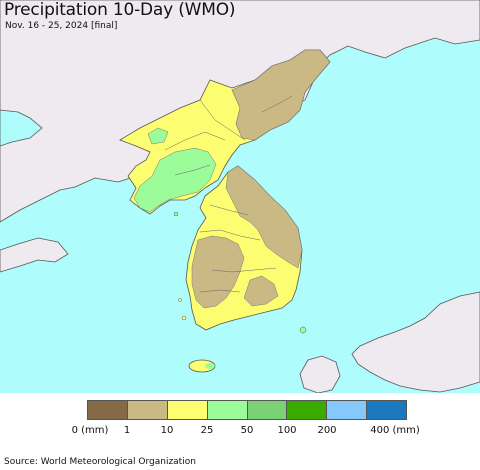  Describe the element at coordinates (90, 430) in the screenshot. I see `legend-label-0: 0 (mm)` at that location.